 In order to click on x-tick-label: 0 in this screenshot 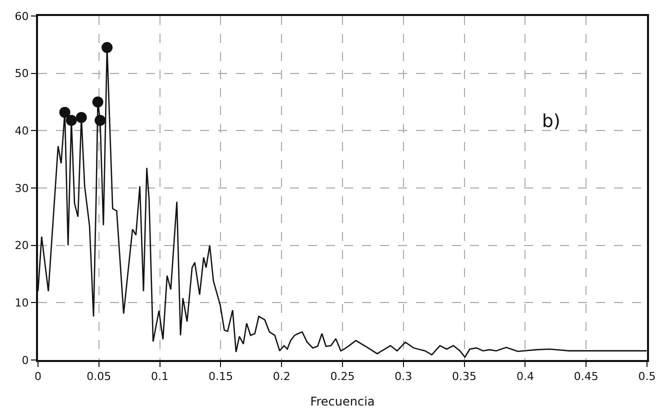, I will do `click(38, 377)`.